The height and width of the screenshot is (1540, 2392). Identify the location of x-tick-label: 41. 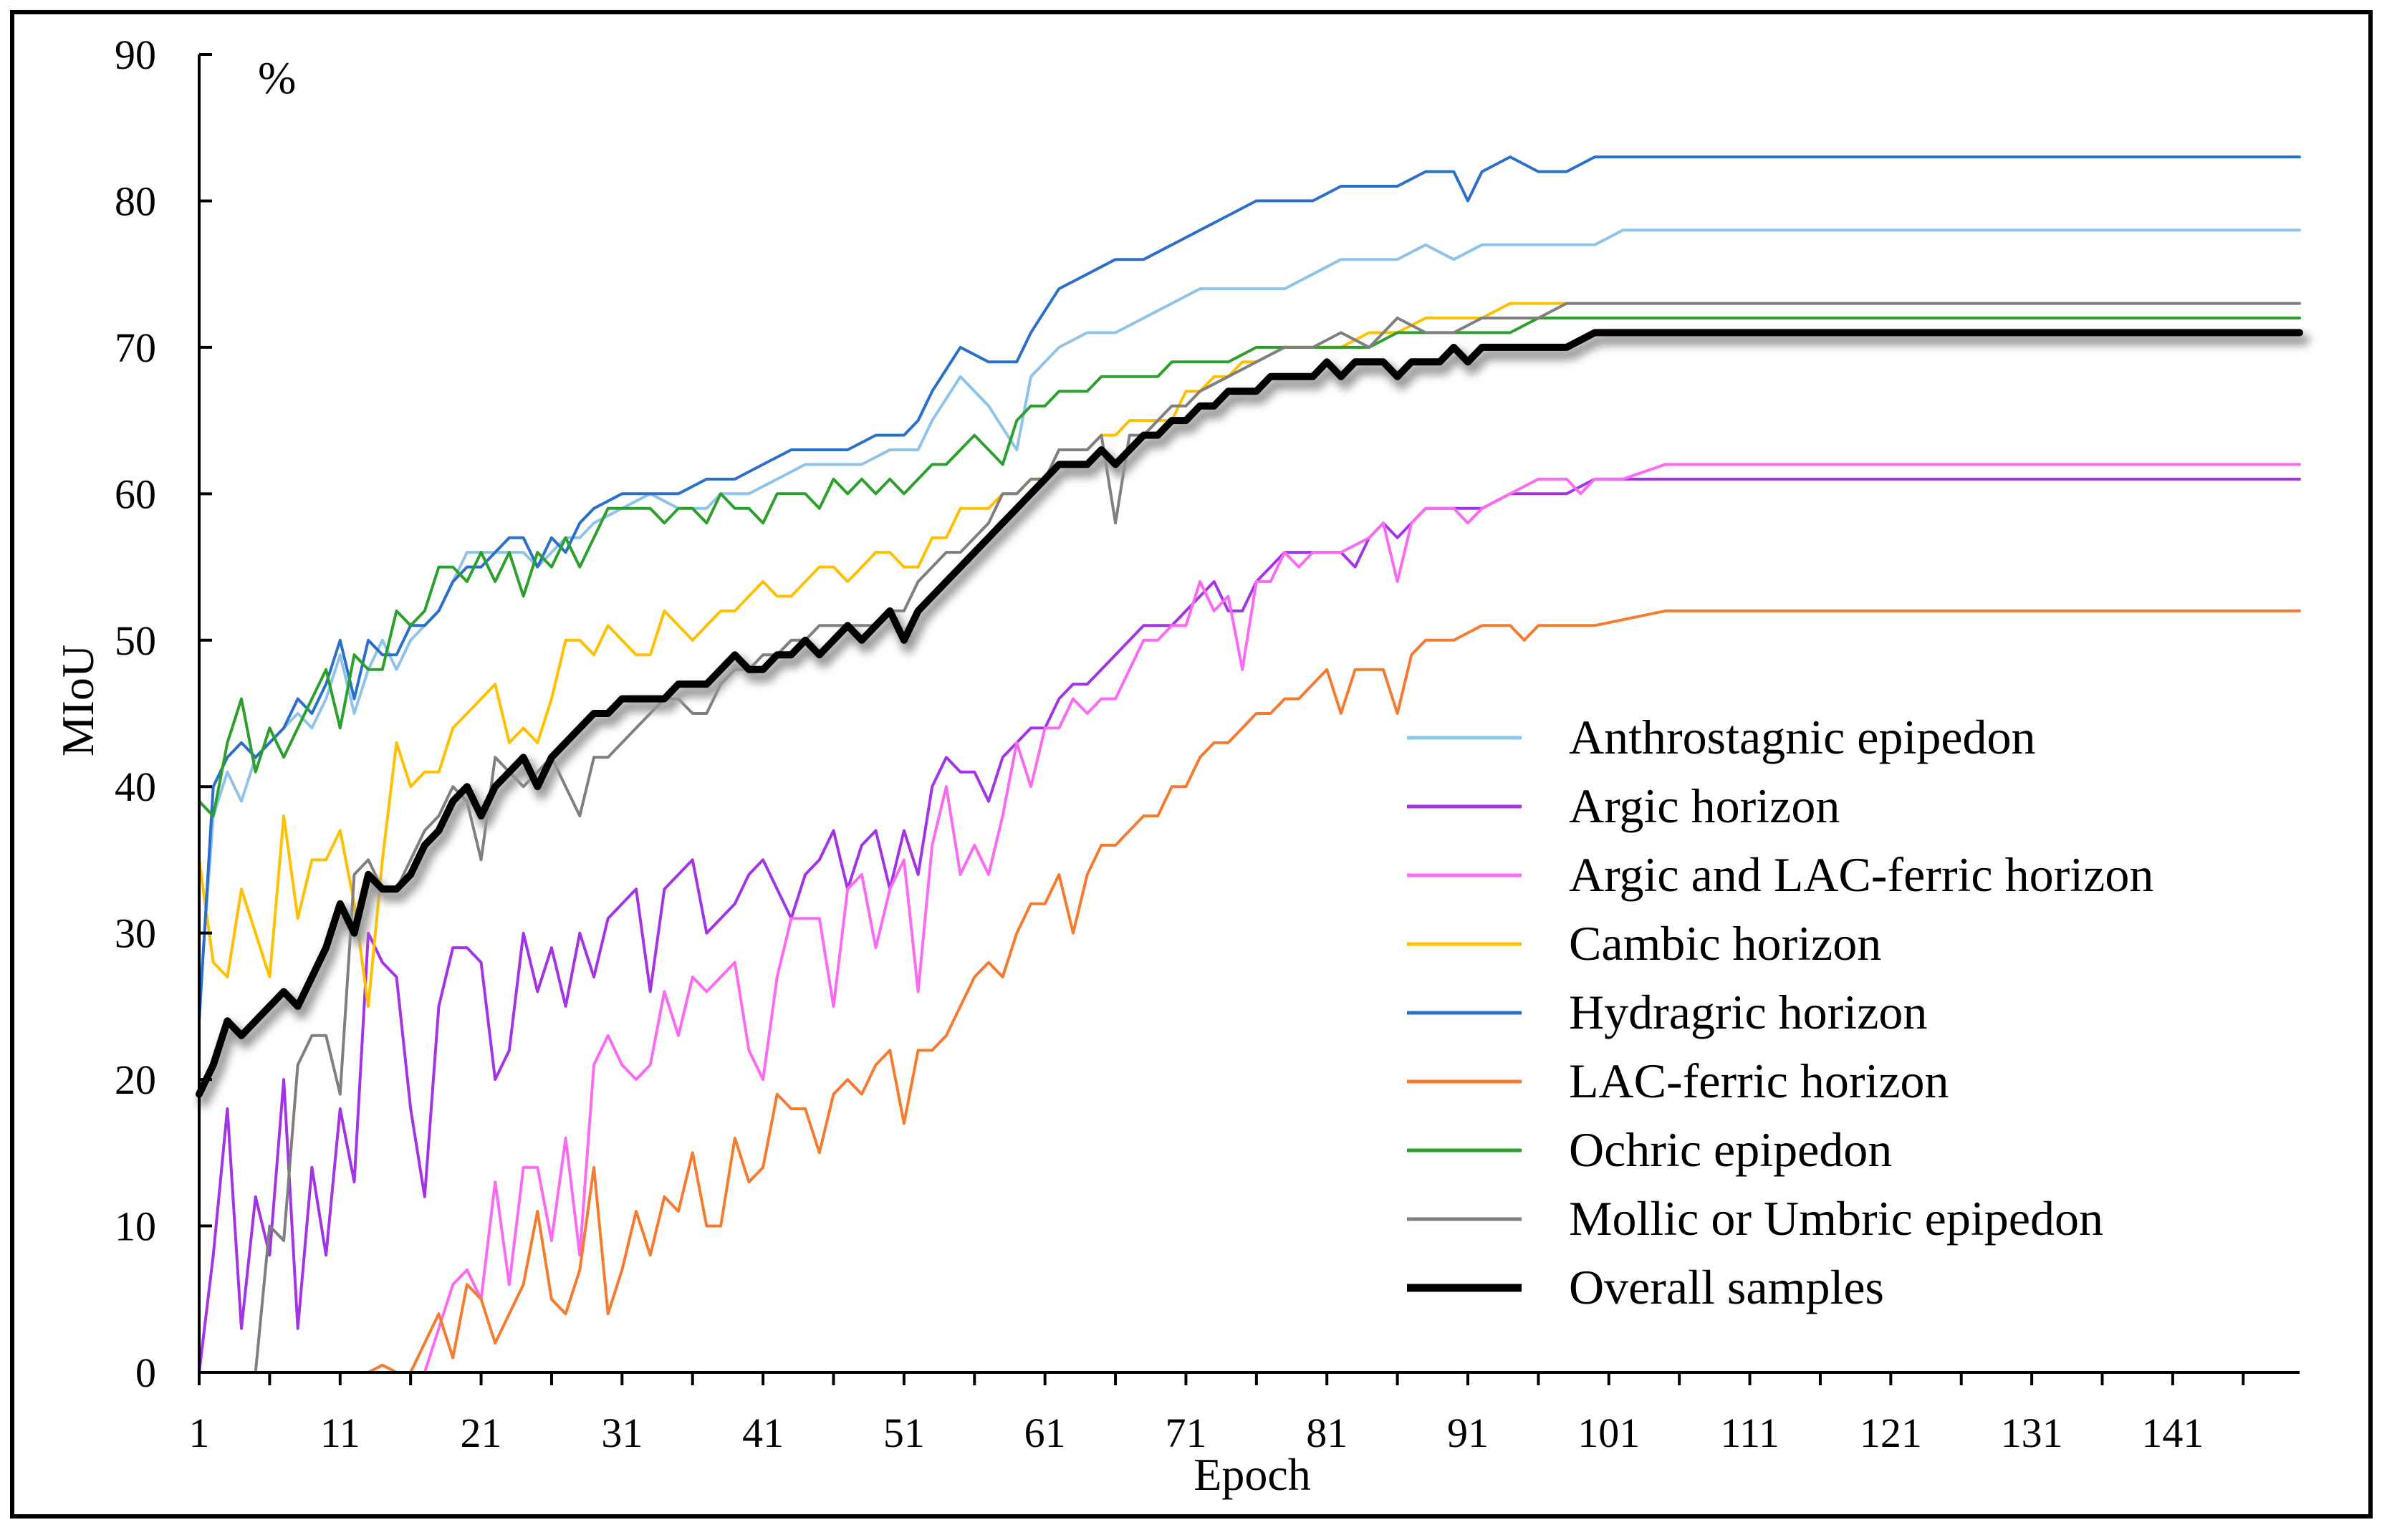
(763, 1433).